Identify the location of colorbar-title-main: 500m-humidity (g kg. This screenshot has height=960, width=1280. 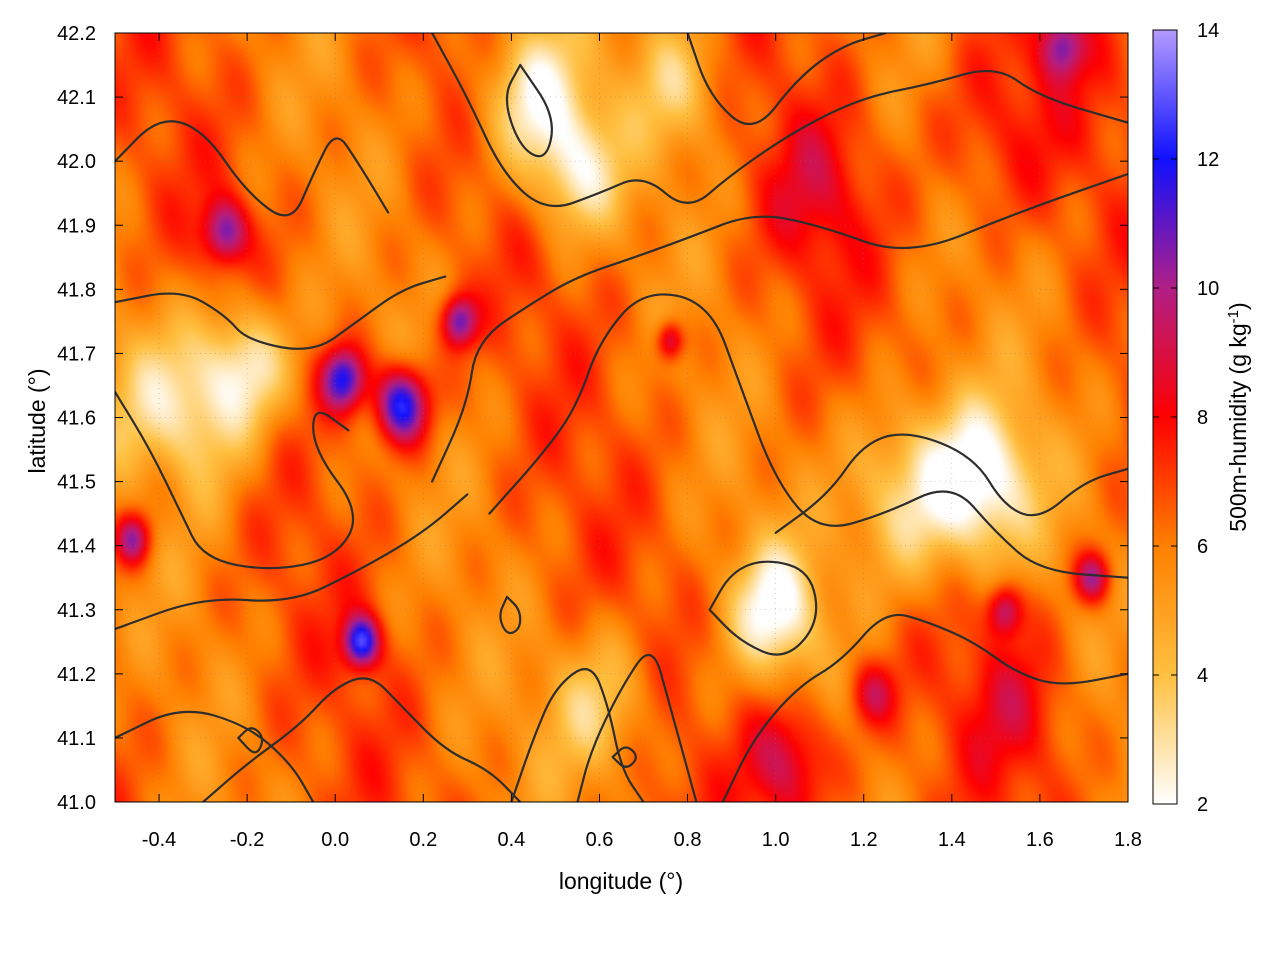
(1238, 427).